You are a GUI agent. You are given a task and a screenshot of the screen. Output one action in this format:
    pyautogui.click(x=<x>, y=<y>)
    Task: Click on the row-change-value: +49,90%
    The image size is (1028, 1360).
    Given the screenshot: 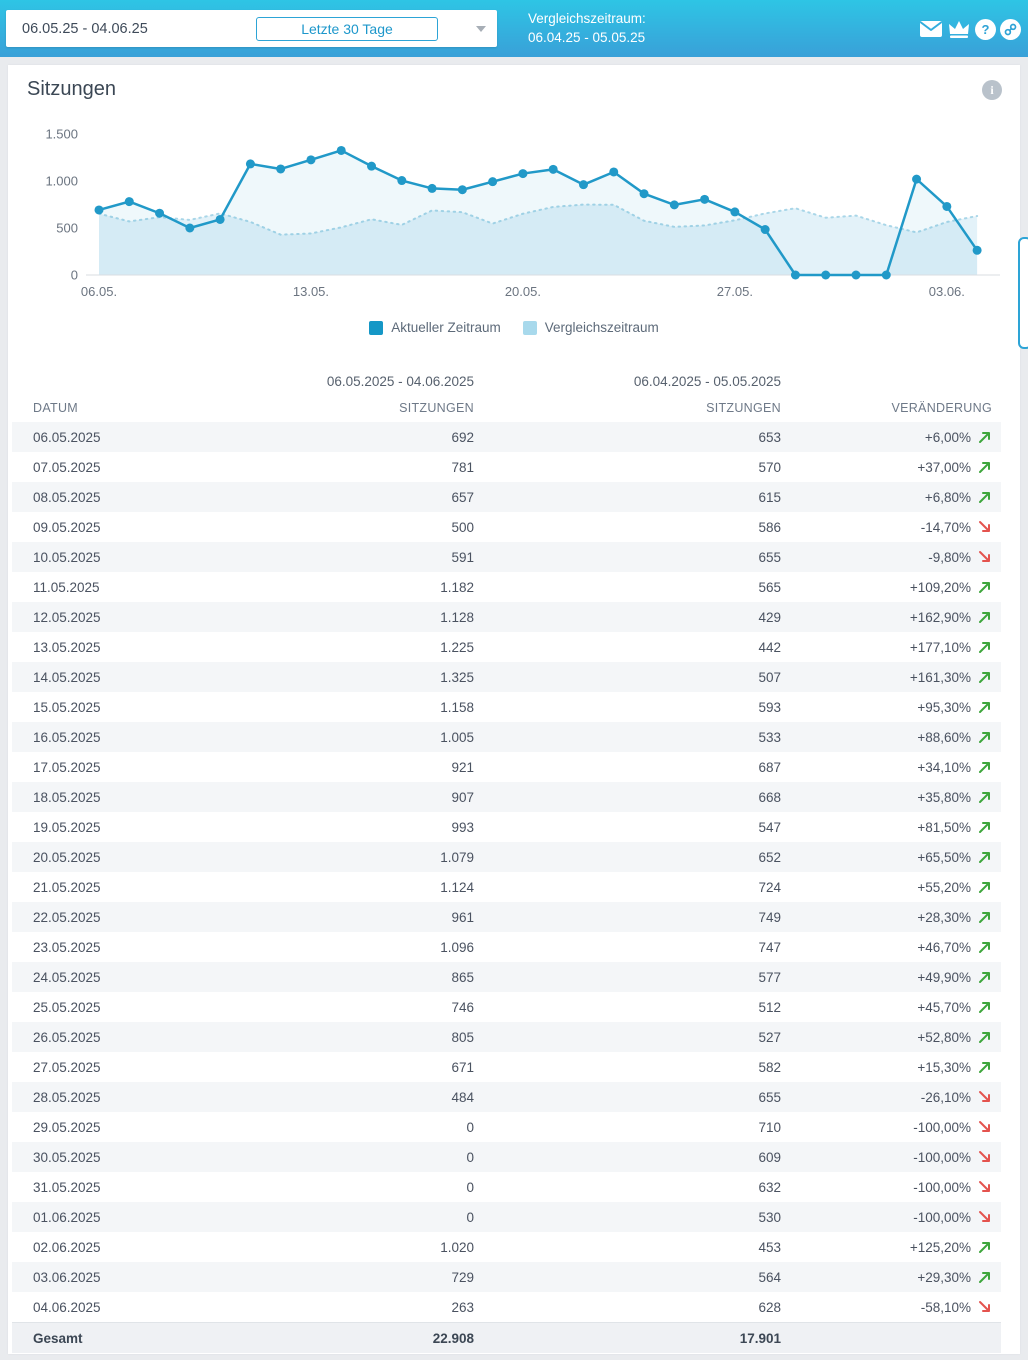 What is the action you would take?
    pyautogui.click(x=944, y=977)
    